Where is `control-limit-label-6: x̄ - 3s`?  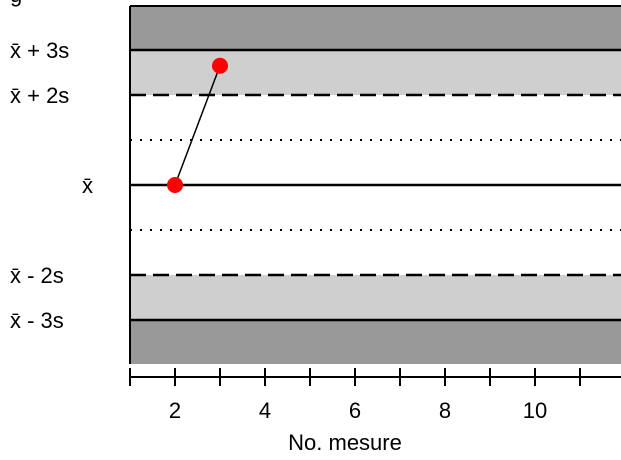
control-limit-label-6: x̄ - 3s is located at coordinates (37, 320).